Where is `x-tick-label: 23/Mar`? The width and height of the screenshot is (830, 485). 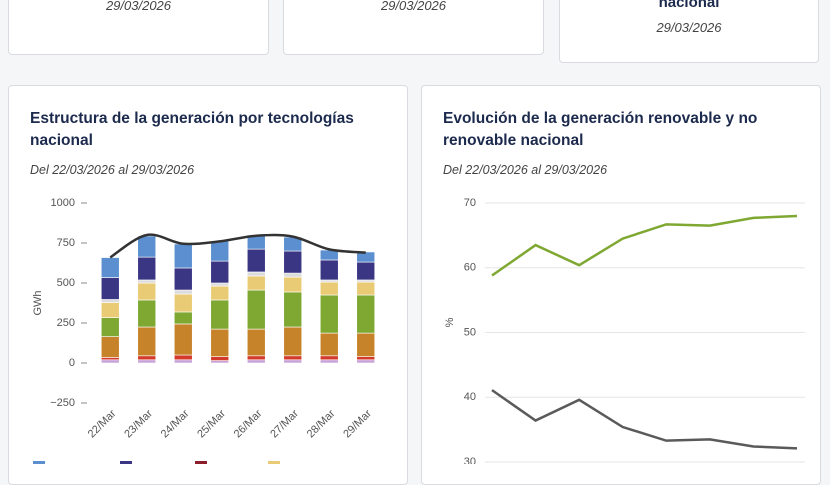
x-tick-label: 23/Mar is located at coordinates (138, 423).